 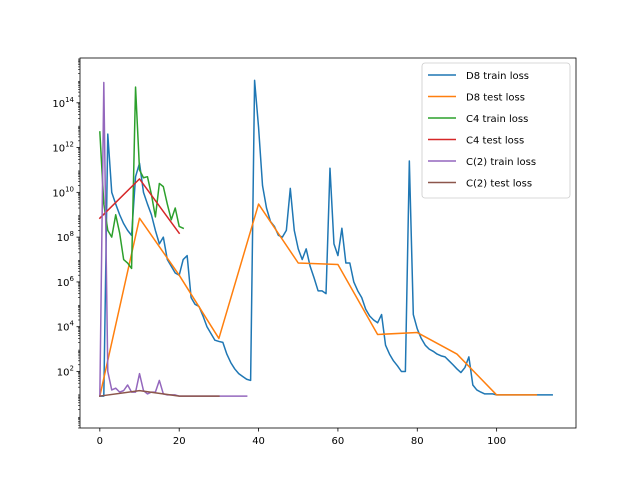 What do you see at coordinates (63, 148) in the screenshot?
I see `y-tick-label-5: 10¹²` at bounding box center [63, 148].